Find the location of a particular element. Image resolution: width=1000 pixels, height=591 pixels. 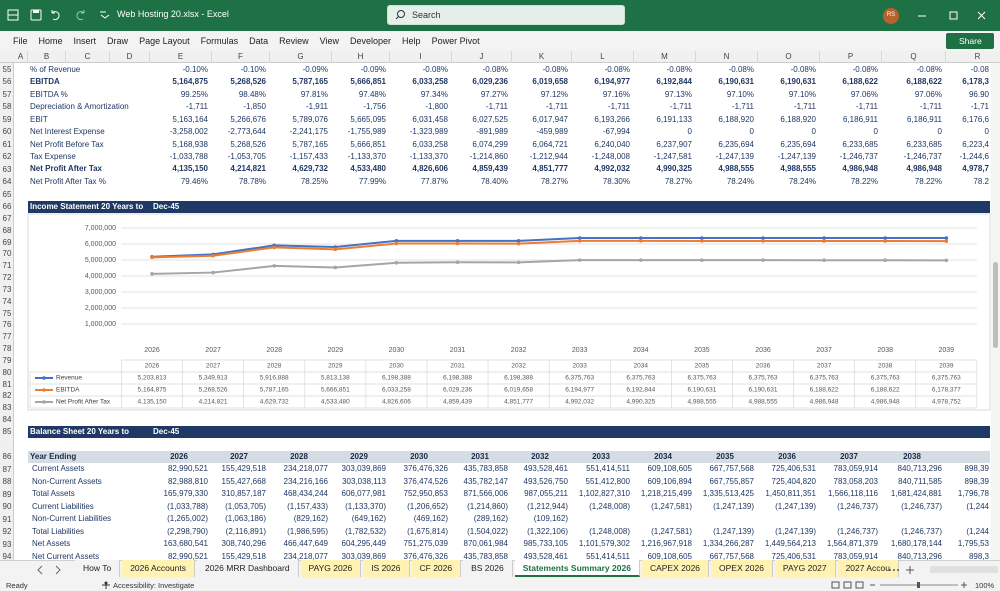

cell: 97.13% is located at coordinates (678, 94).